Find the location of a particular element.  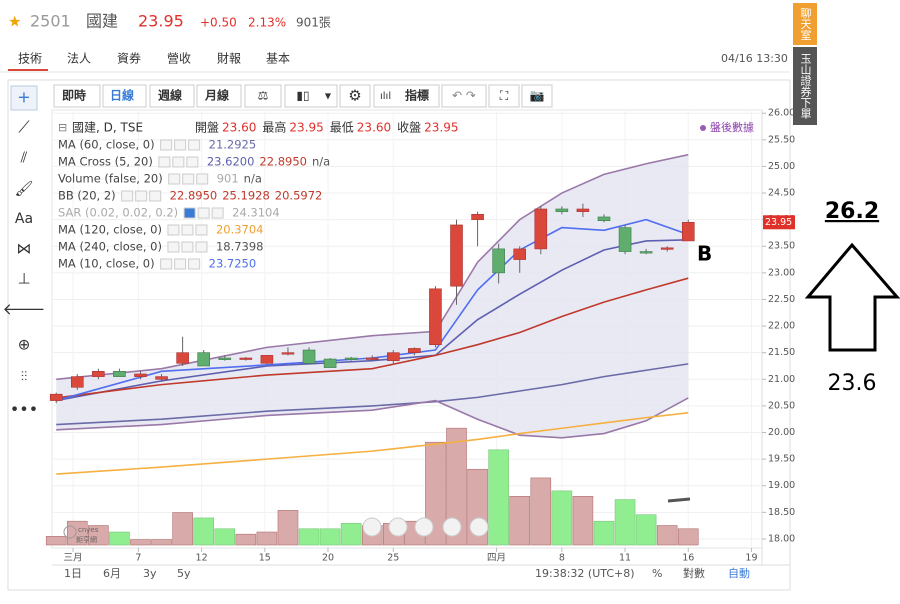

percent-toggle: % is located at coordinates (657, 573).